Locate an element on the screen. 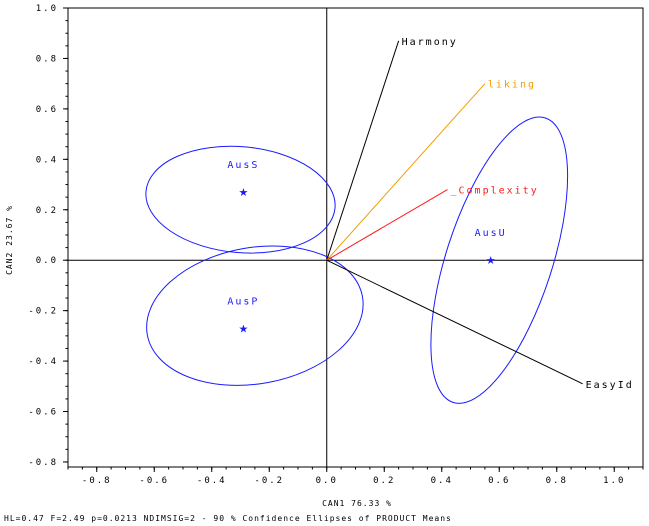 The image size is (649, 526). confidence-ellipse-ausu is located at coordinates (499, 260).